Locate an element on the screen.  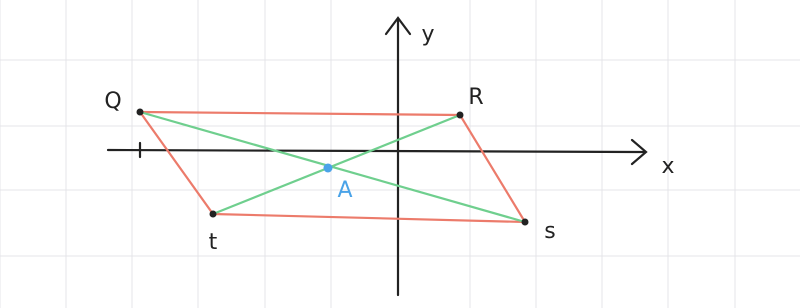
x-arrow is located at coordinates (639, 152).